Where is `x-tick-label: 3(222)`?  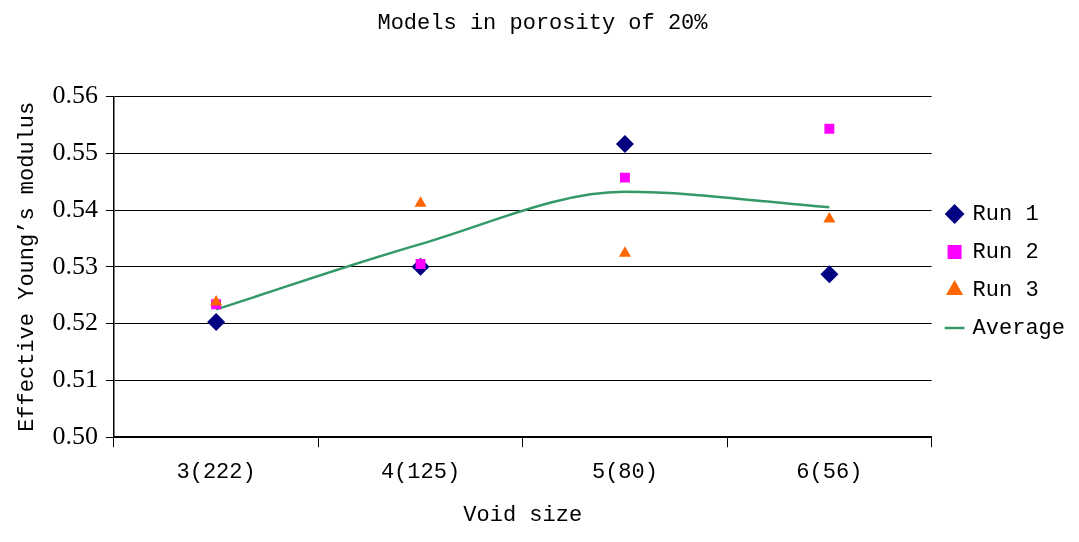 x-tick-label: 3(222) is located at coordinates (216, 473).